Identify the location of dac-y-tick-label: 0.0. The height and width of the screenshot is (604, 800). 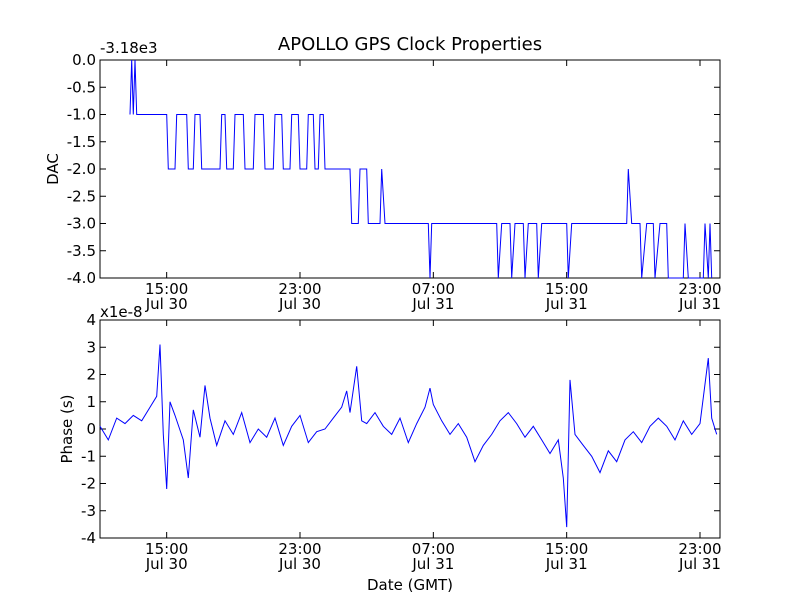
(84, 60).